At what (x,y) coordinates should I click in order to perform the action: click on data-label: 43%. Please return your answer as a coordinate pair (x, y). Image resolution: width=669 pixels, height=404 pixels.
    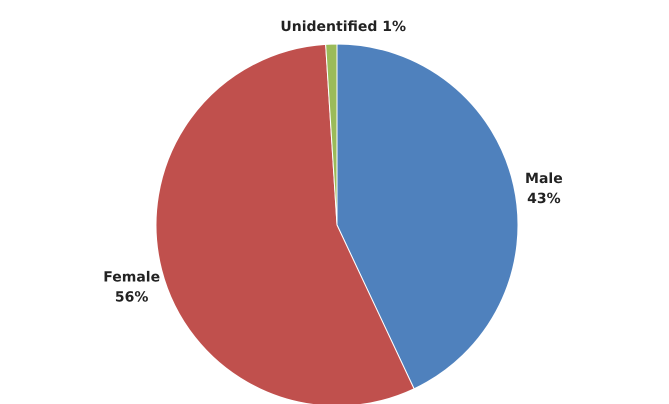
    Looking at the image, I should click on (544, 198).